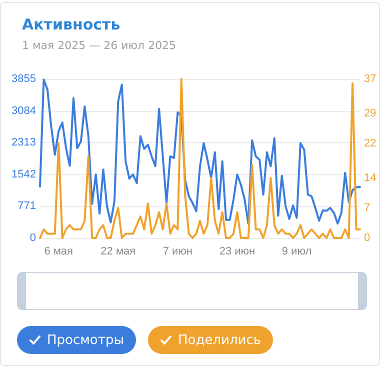  What do you see at coordinates (367, 238) in the screenshot?
I see `y2-tick-label: 0` at bounding box center [367, 238].